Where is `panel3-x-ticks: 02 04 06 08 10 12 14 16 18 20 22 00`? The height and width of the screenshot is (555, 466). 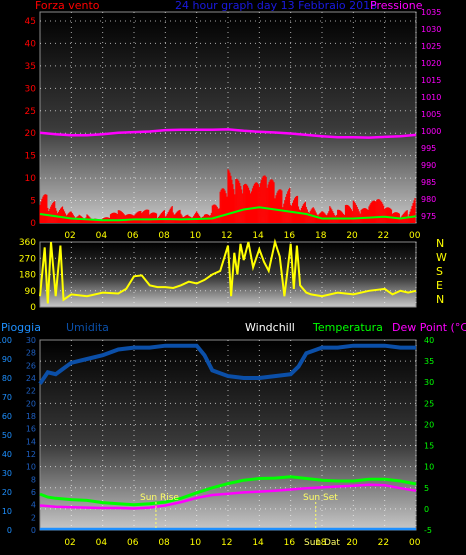
panel3-x-ticks: 02 04 06 08 10 12 14 16 18 20 22 00 is located at coordinates (242, 543).